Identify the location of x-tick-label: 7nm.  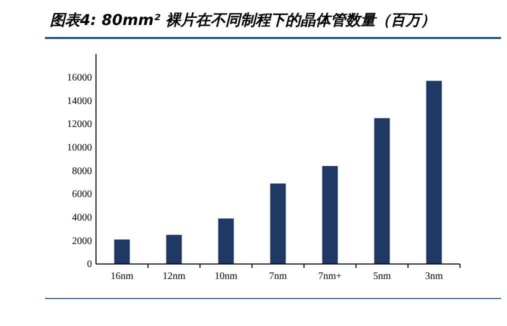
(278, 276).